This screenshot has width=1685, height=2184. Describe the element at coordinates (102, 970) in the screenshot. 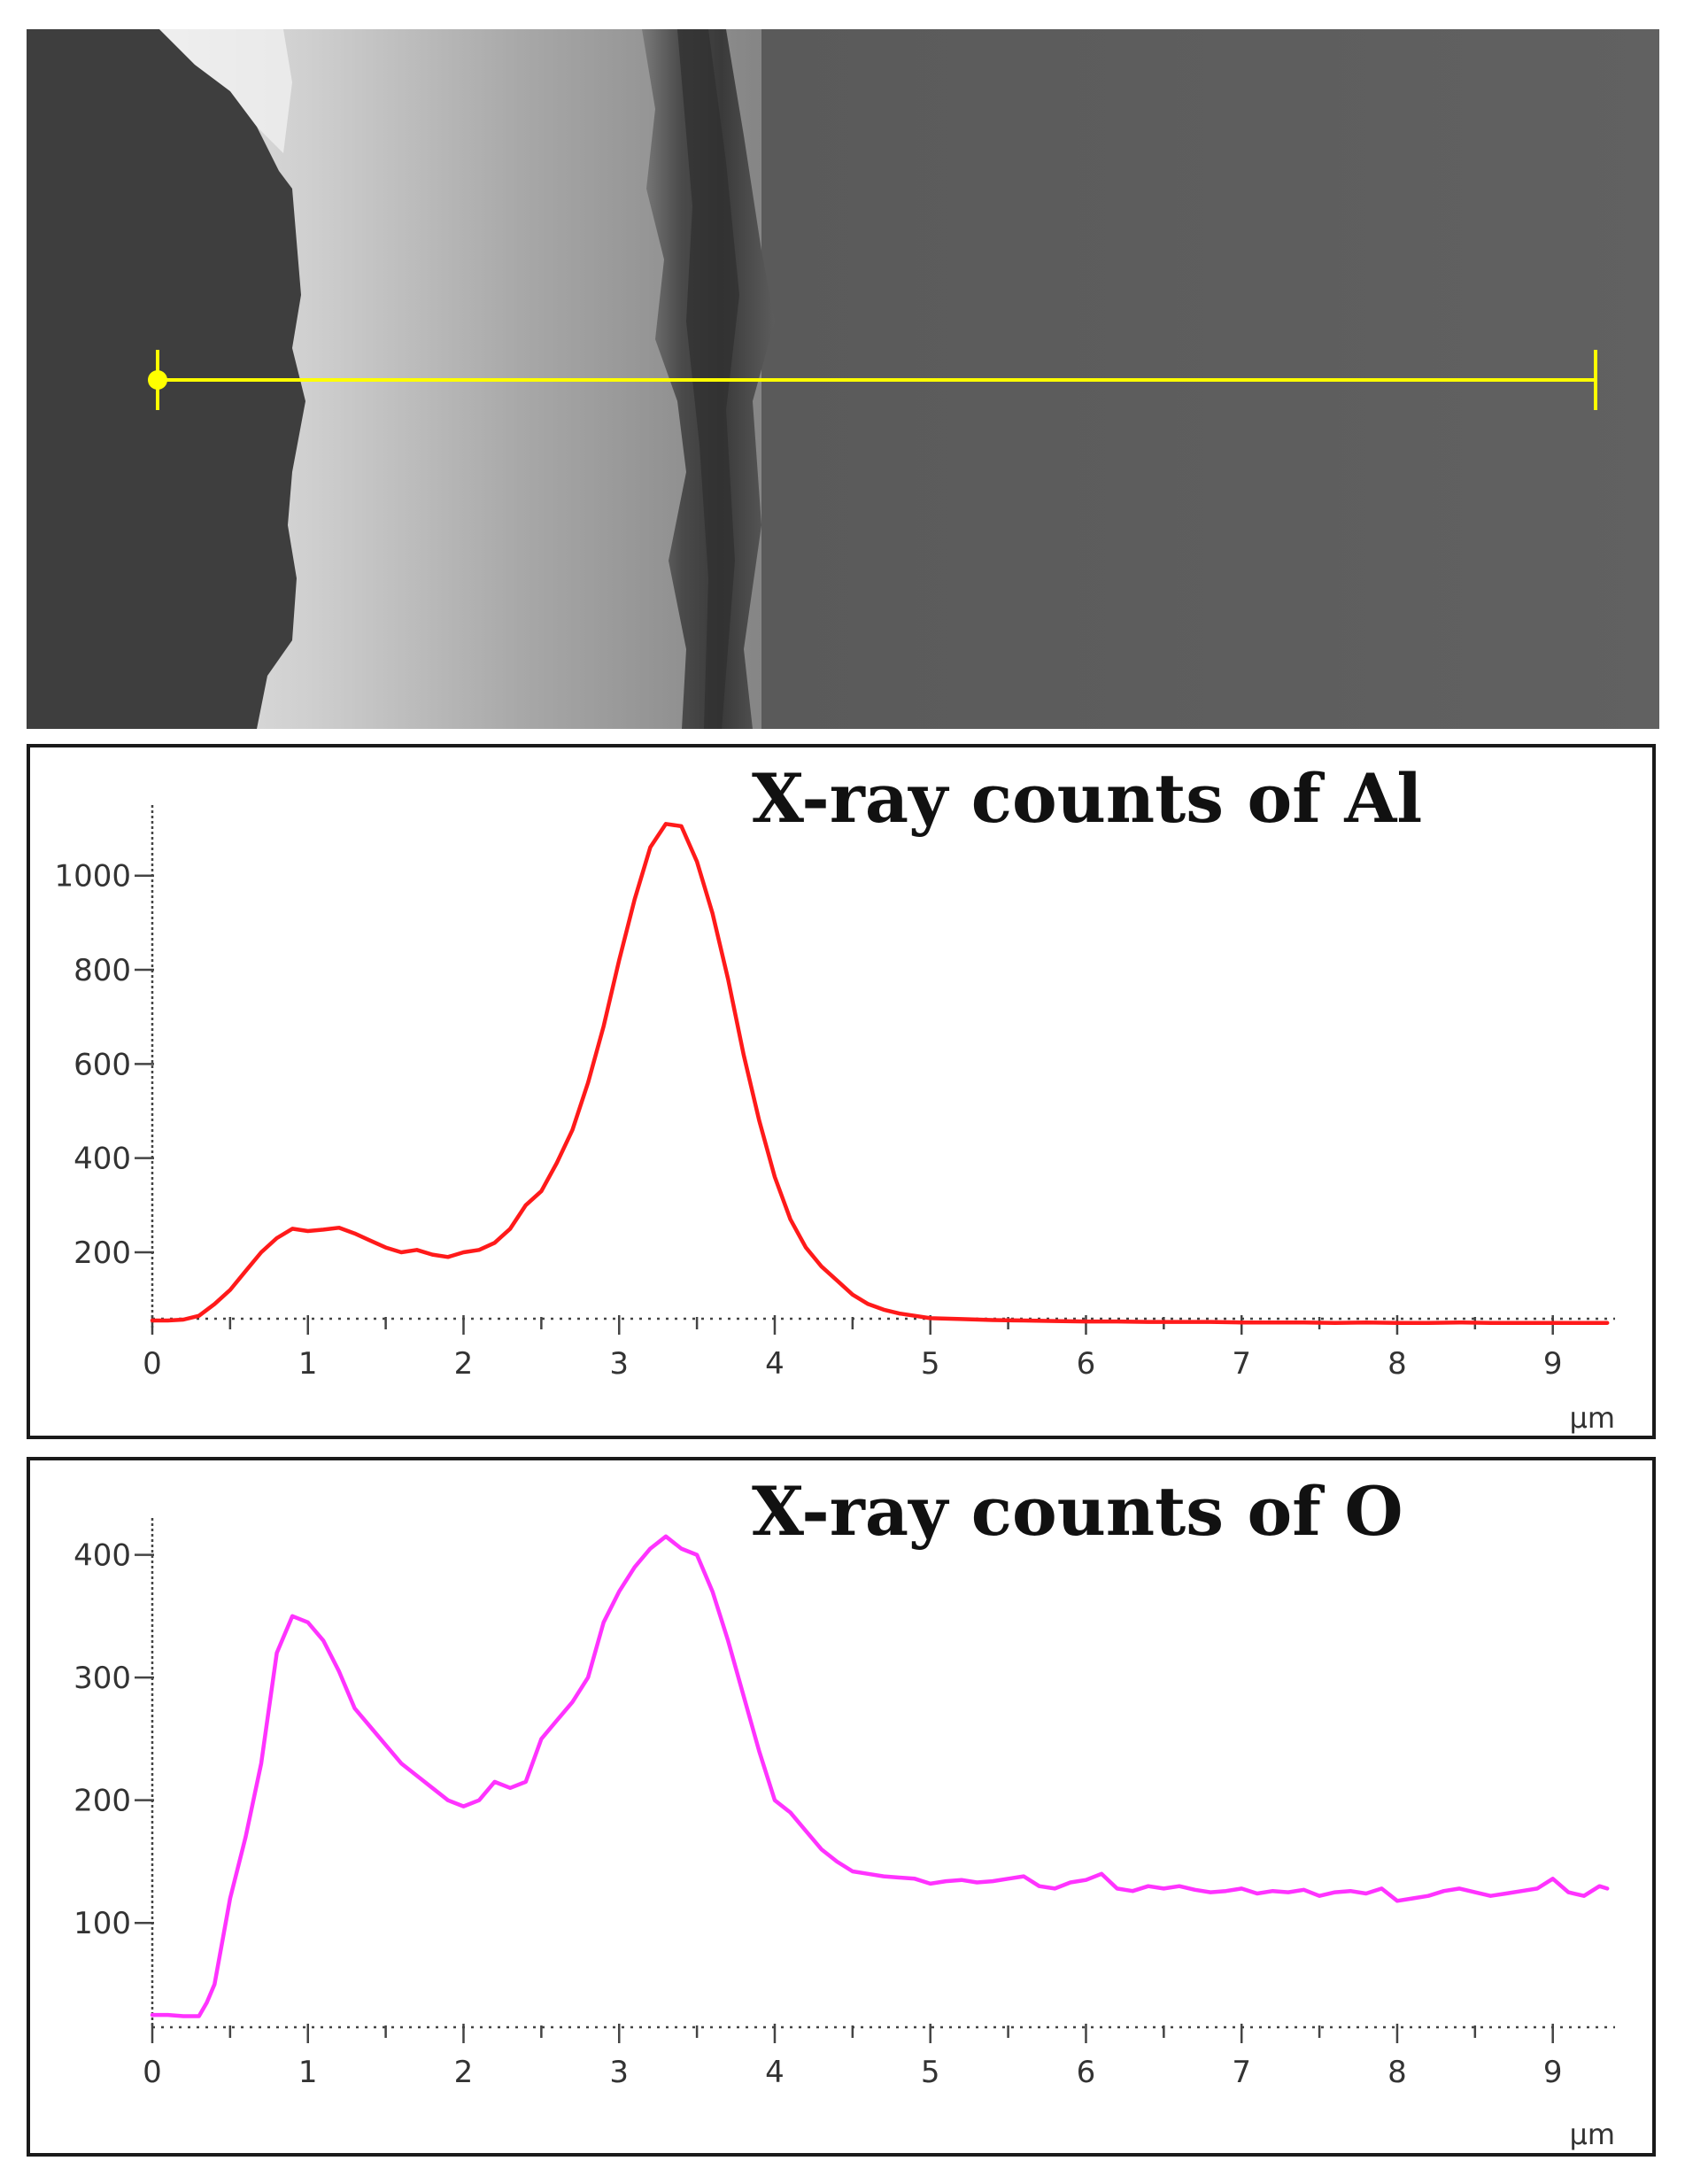

I see `y-tick-label: 800` at that location.